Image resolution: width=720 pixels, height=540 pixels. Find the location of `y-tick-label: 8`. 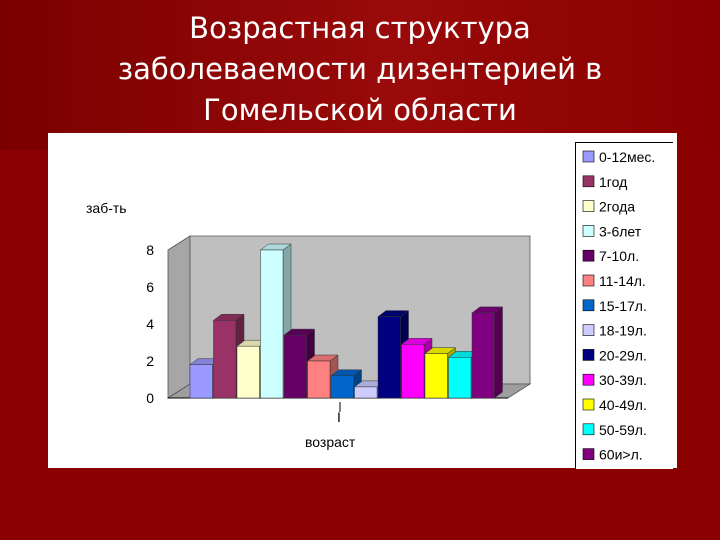

y-tick-label: 8 is located at coordinates (150, 250).